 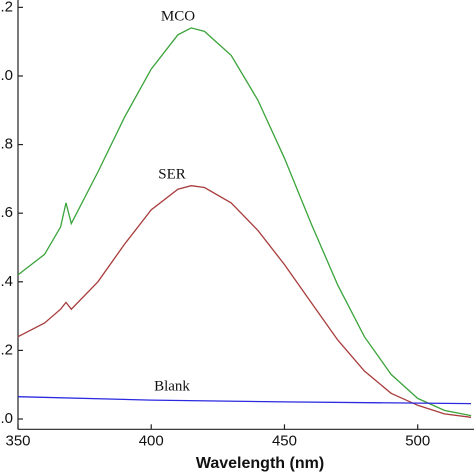 What do you see at coordinates (178, 16) in the screenshot?
I see `annotation: MCO` at bounding box center [178, 16].